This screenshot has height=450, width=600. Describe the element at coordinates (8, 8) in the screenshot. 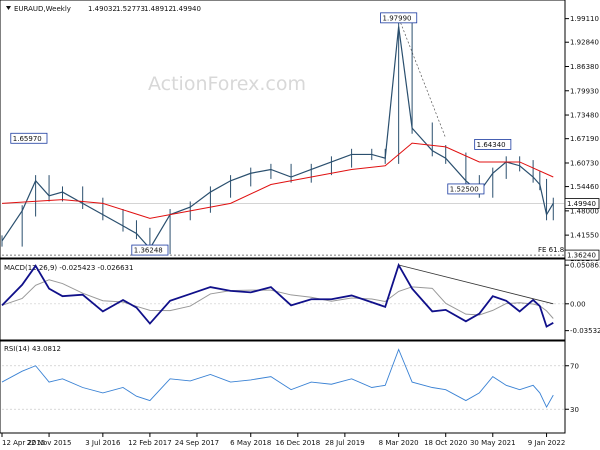

I see `dropdown-triangle-icon` at that location.